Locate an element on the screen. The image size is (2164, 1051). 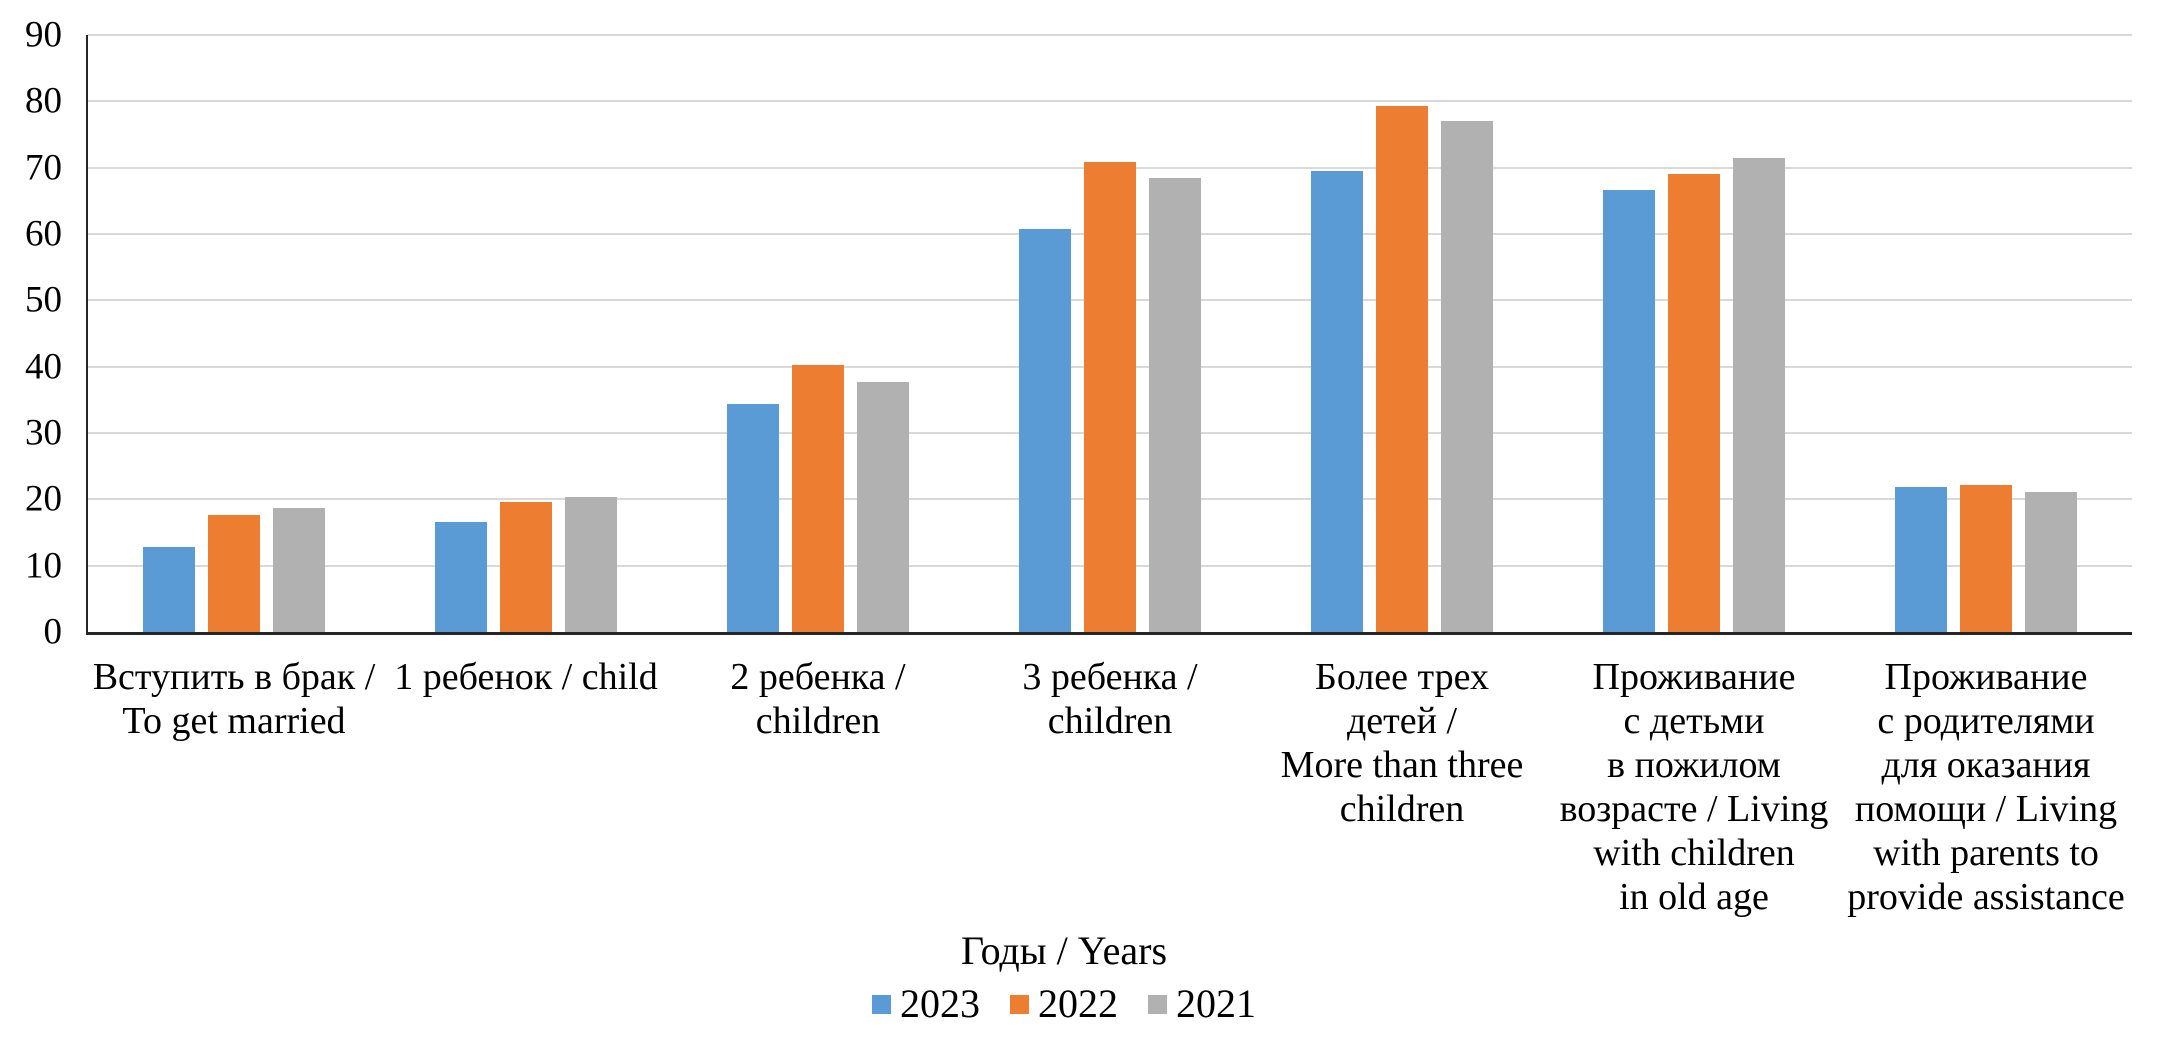
bar-2021-cat5 is located at coordinates (1467, 376).